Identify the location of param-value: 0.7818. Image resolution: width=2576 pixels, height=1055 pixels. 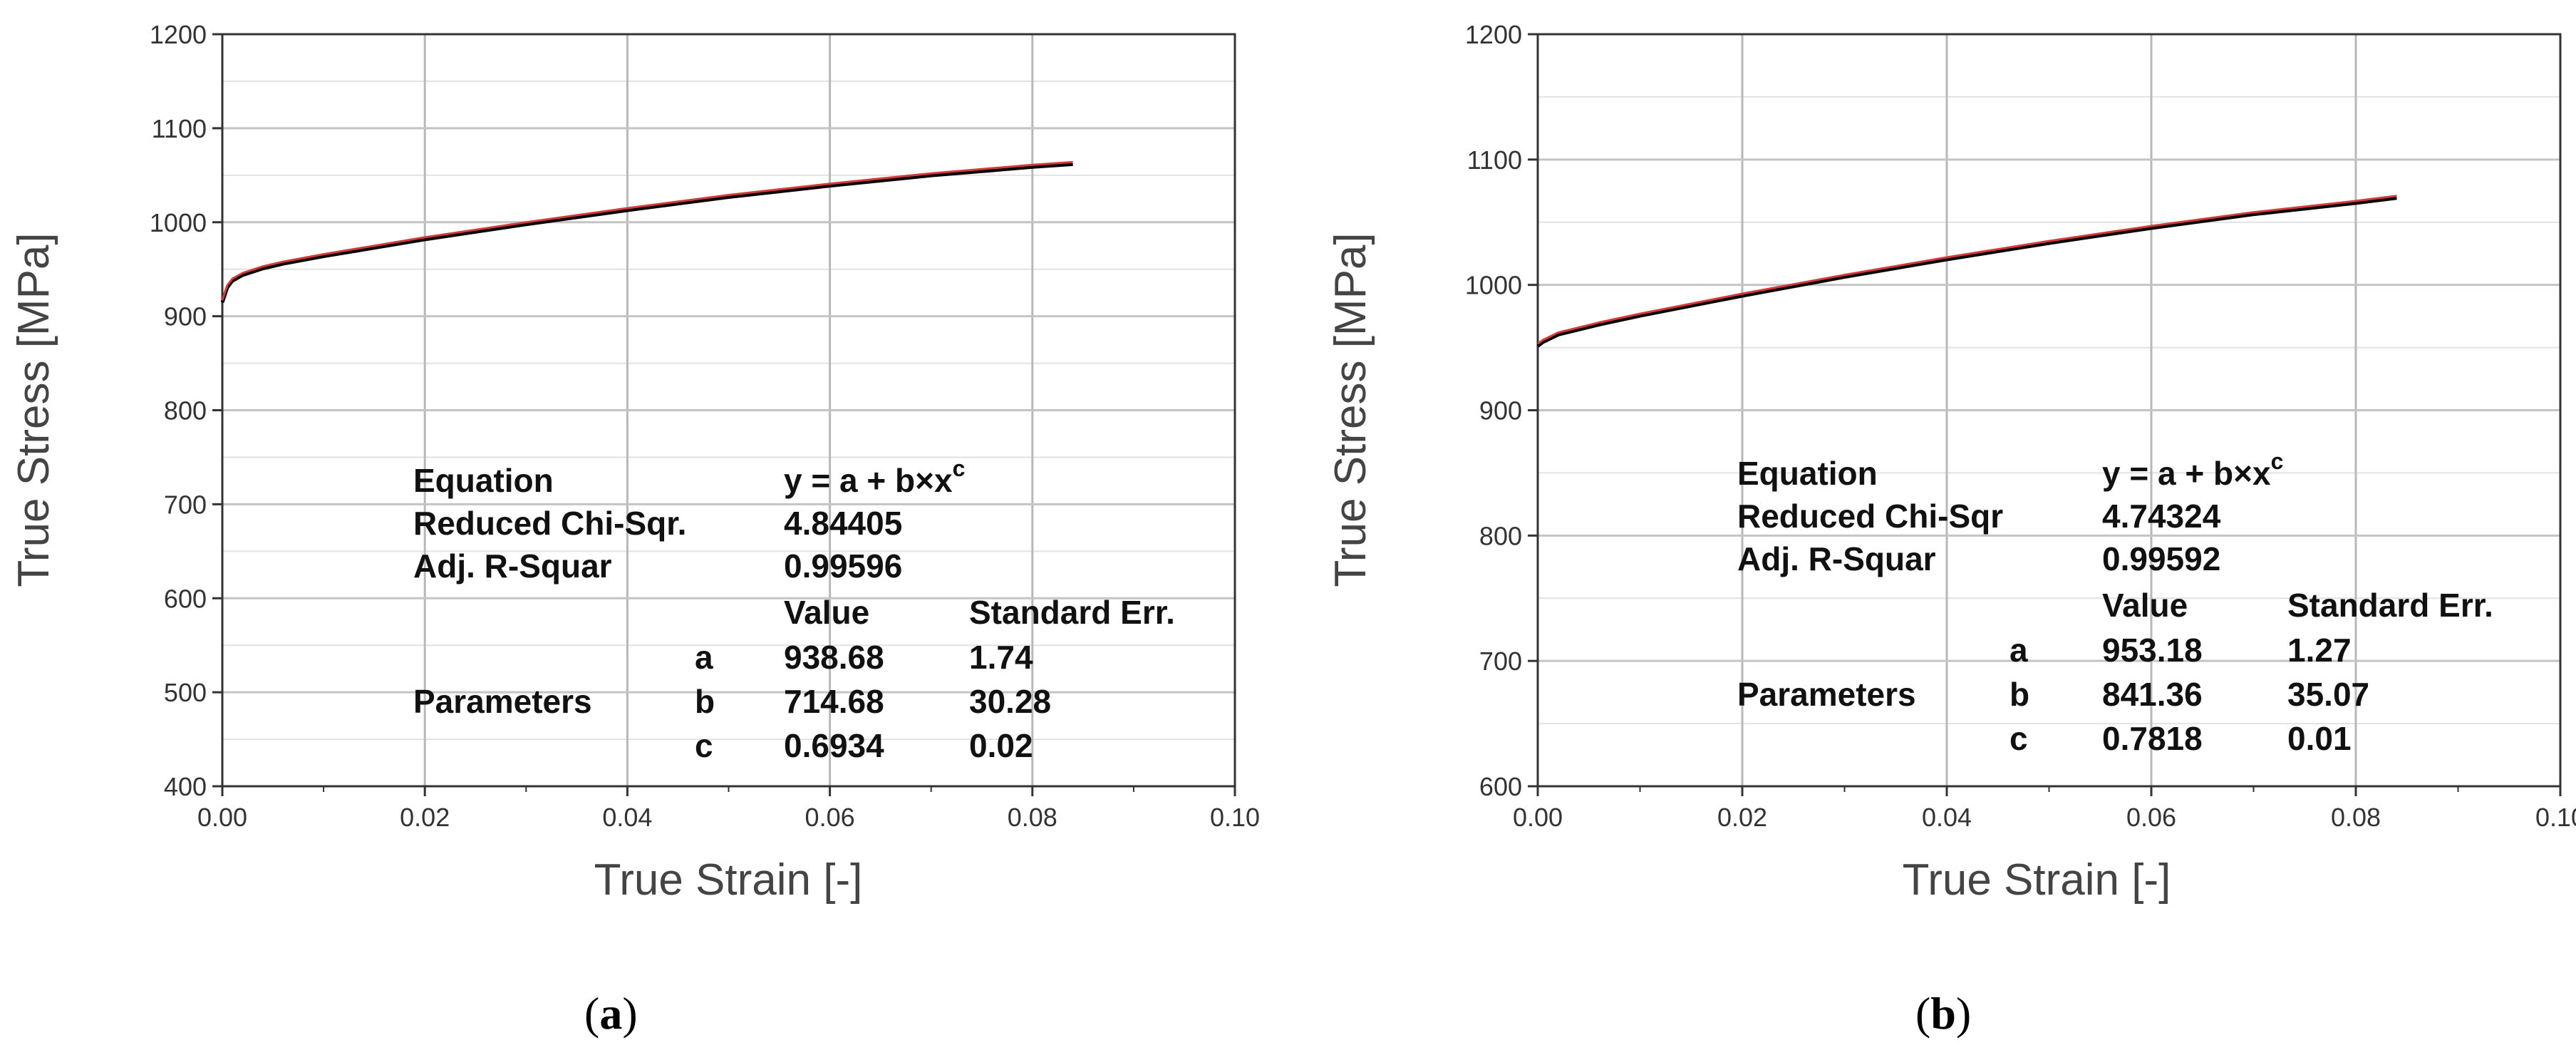
(2152, 738).